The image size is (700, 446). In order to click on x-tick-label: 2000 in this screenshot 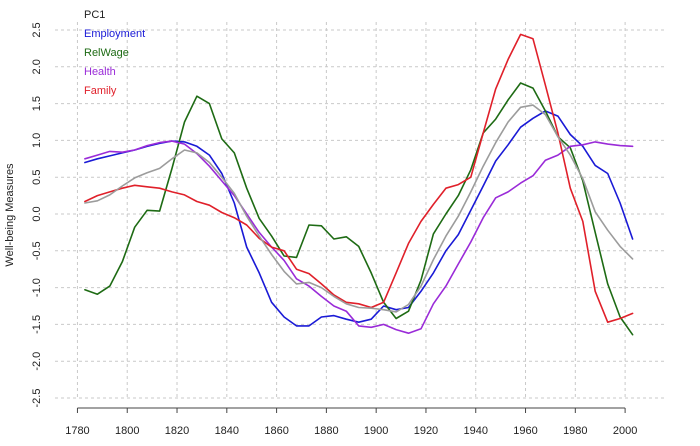, I will do `click(625, 431)`.